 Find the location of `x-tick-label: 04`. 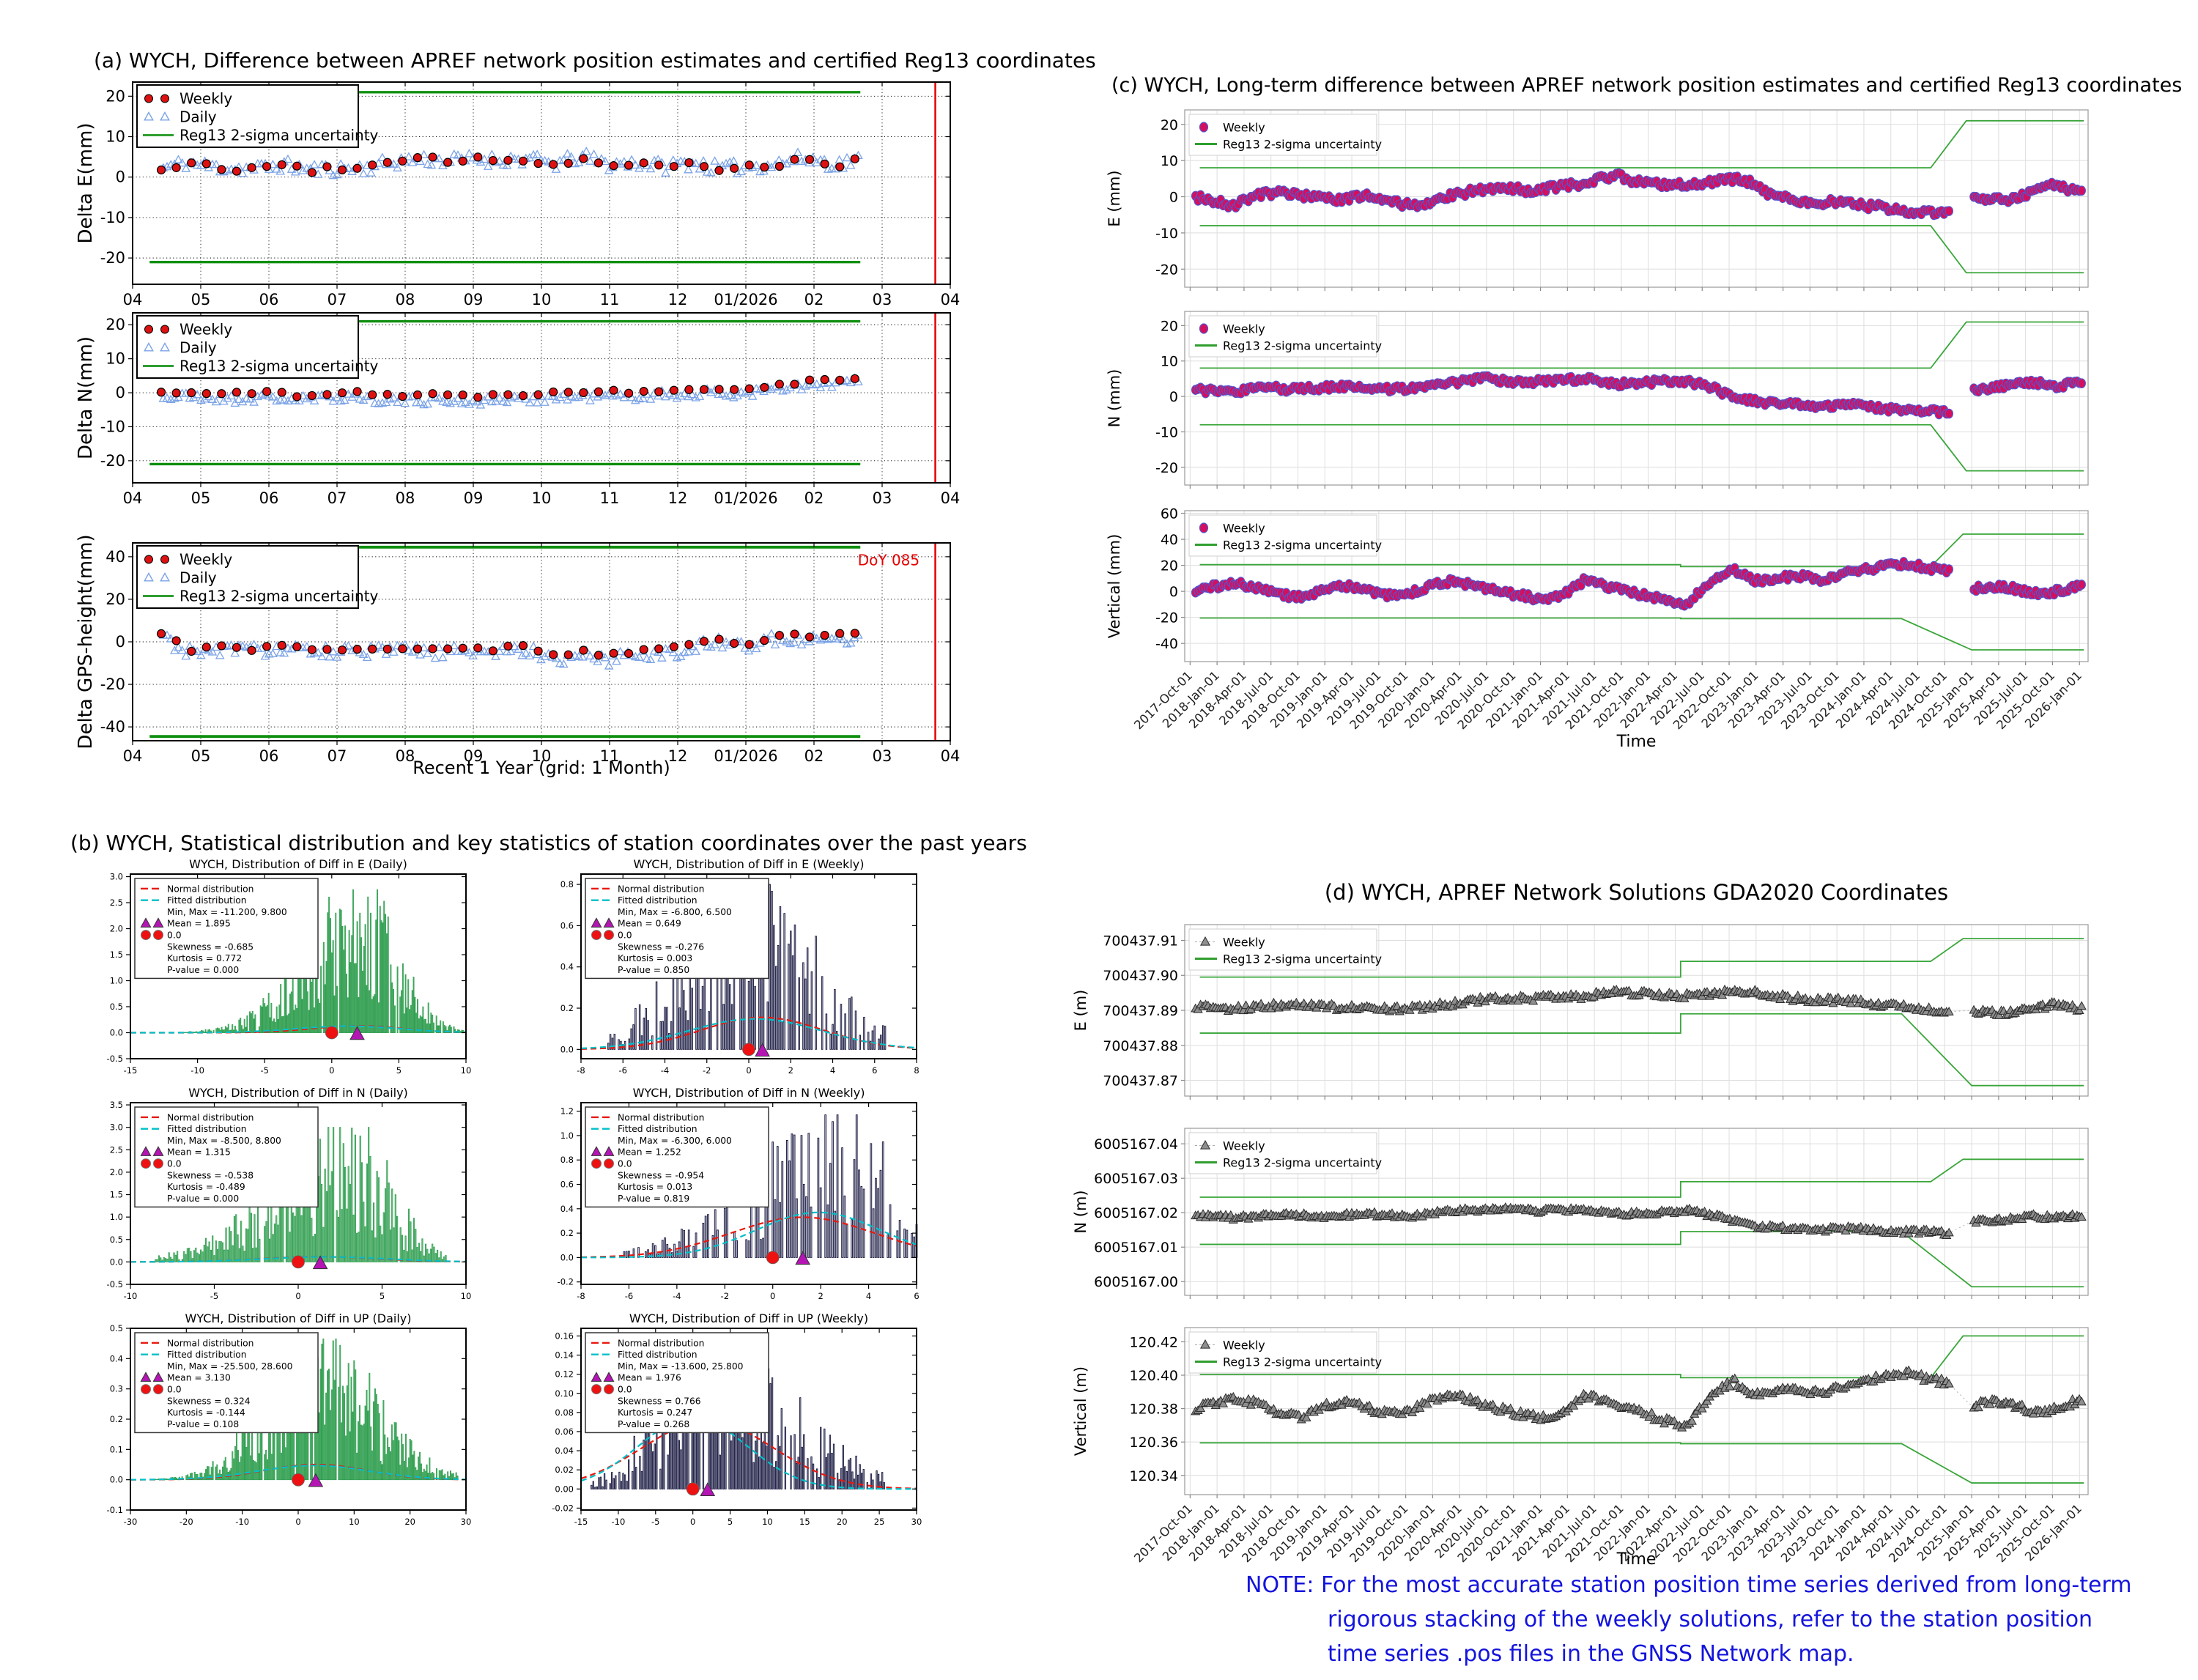

x-tick-label: 04 is located at coordinates (951, 498).